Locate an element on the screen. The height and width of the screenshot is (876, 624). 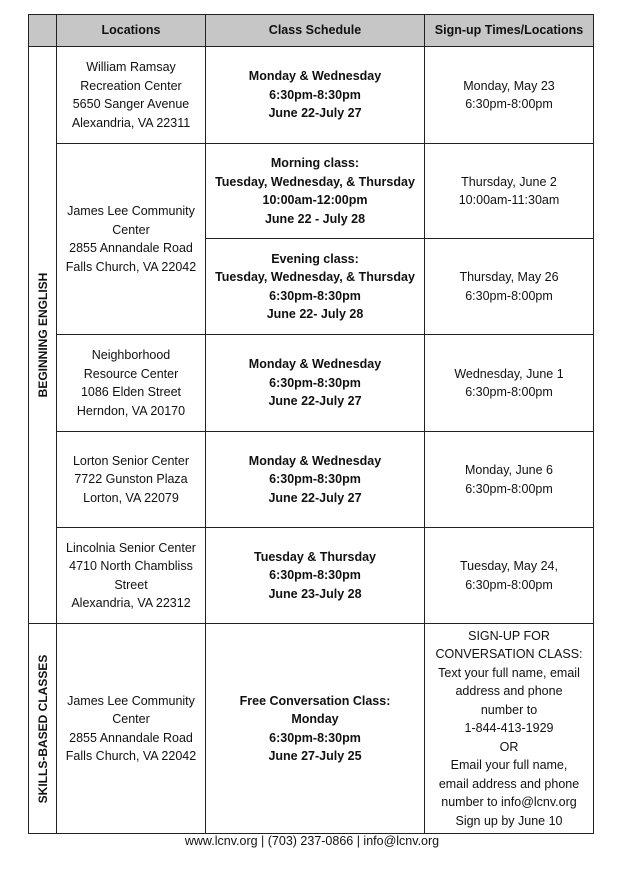
signup-line: 10:00am-11:30am is located at coordinates (509, 200).